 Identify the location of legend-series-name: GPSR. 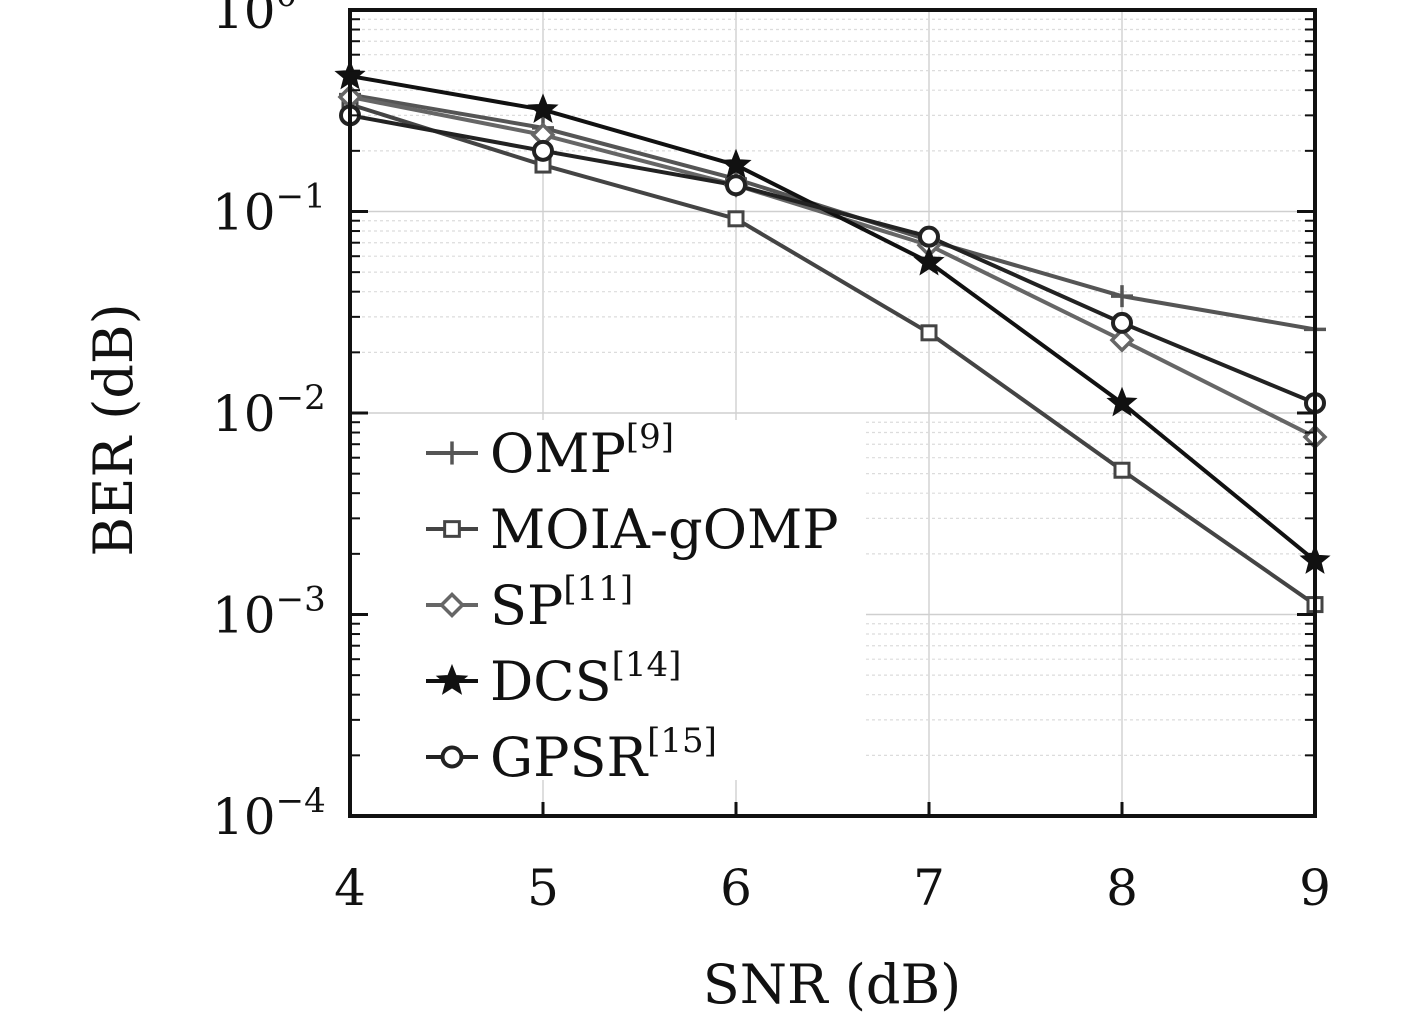
(569, 757).